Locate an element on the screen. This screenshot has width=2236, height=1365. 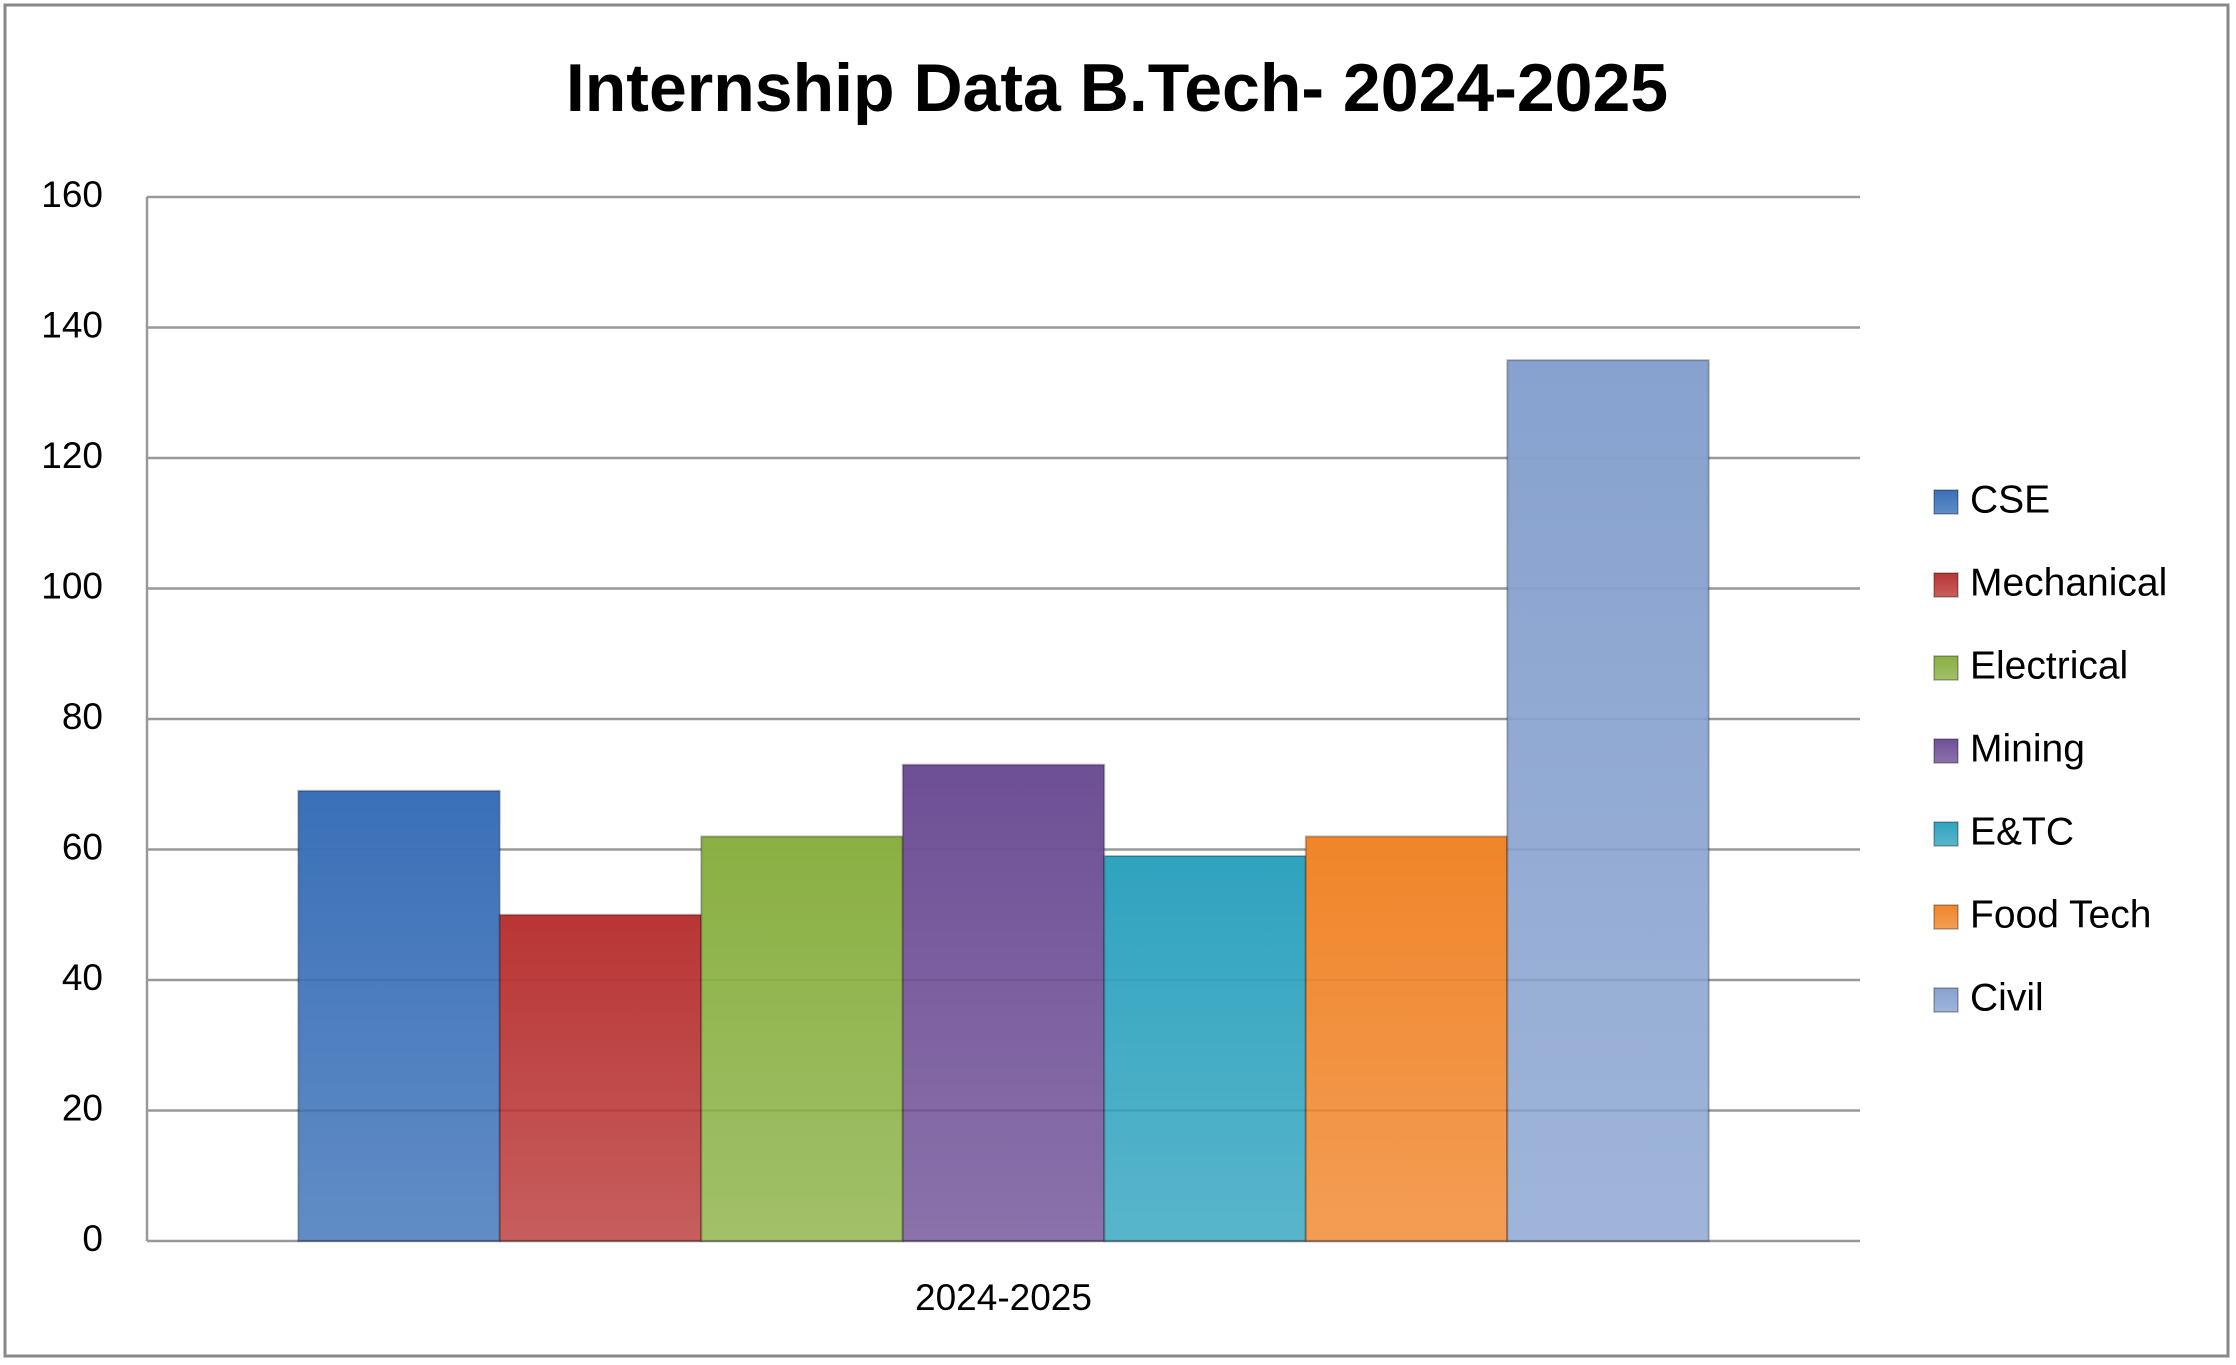
y-tick-label: 100 is located at coordinates (72, 585).